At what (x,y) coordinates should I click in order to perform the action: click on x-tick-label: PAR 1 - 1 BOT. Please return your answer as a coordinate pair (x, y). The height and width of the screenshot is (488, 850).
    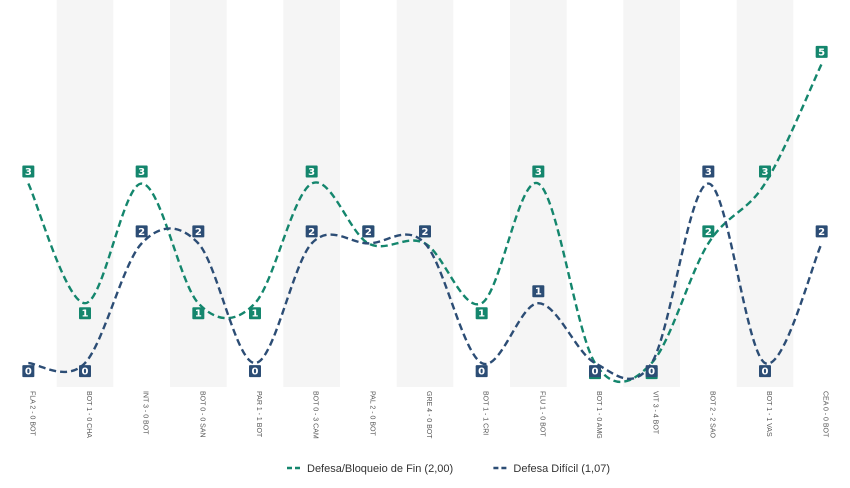
    Looking at the image, I should click on (258, 414).